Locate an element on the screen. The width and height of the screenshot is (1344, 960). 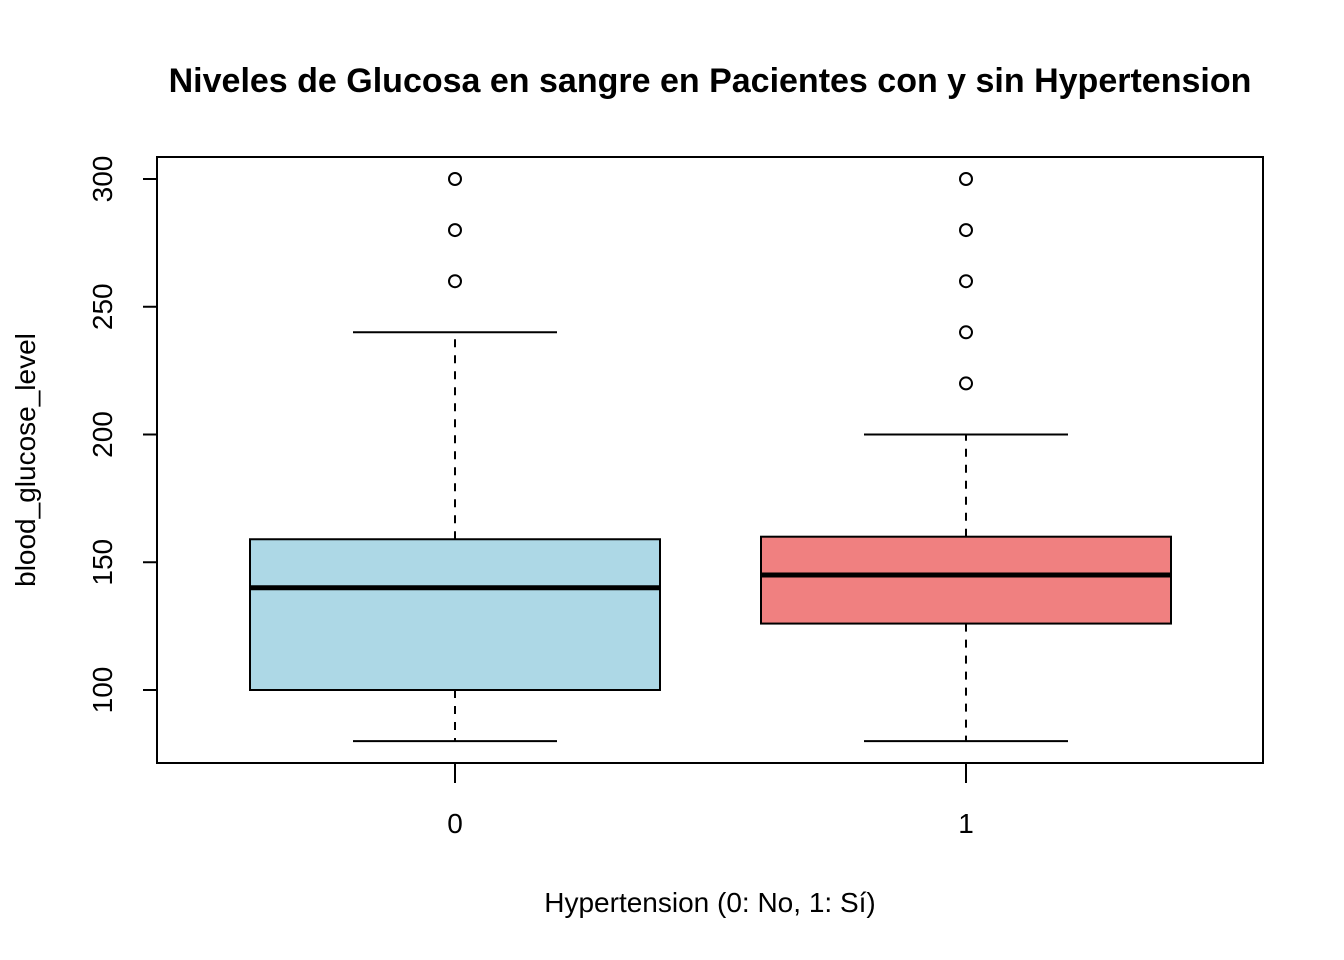
x-axis-label: Hypertension (0: No, 1: Sí) is located at coordinates (709, 902).